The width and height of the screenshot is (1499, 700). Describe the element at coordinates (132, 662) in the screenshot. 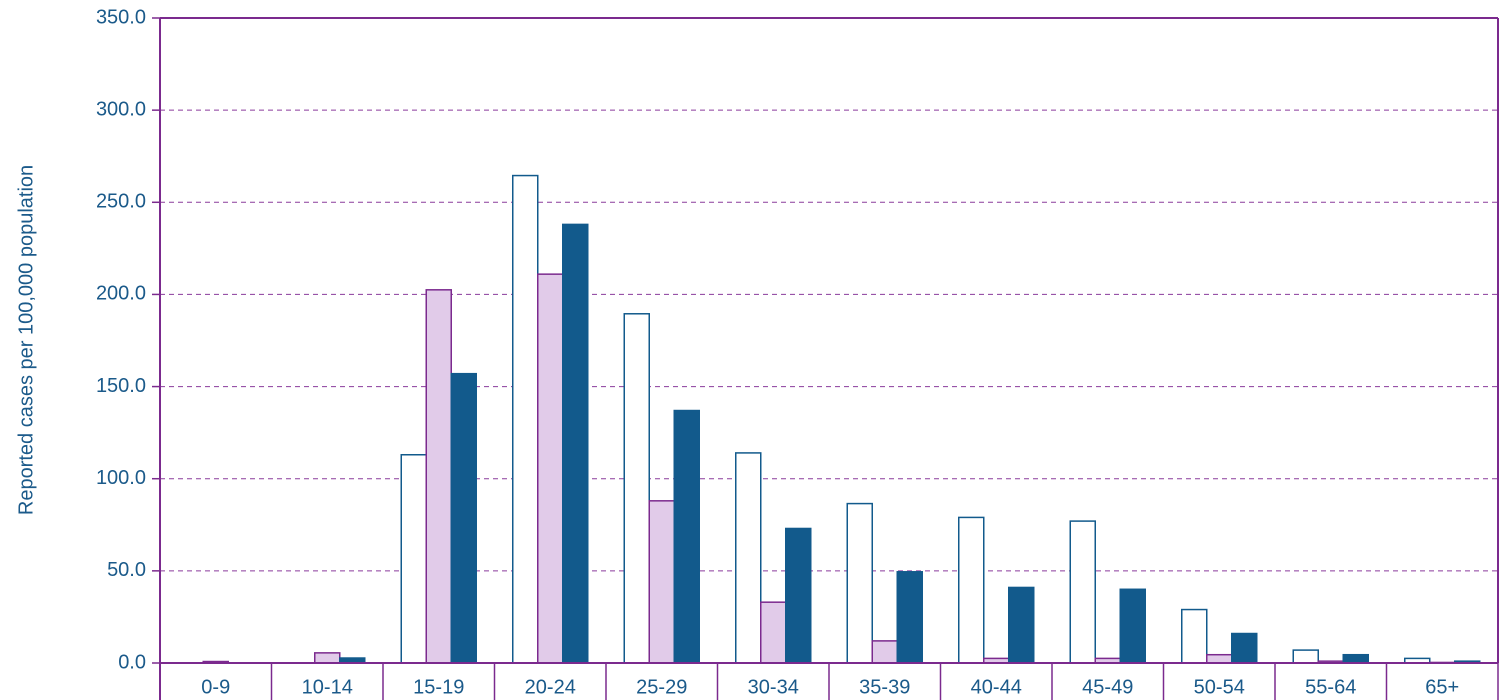

I see `y-tick-label: 0.0` at that location.